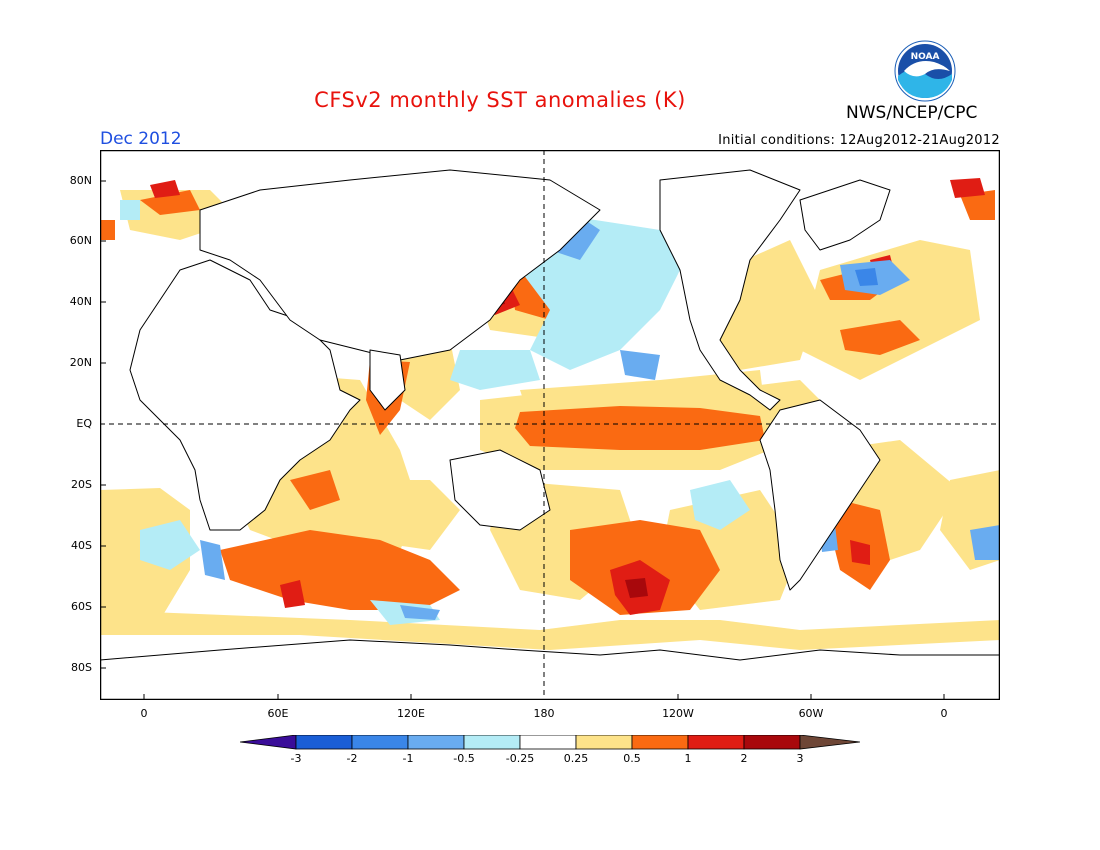 The width and height of the screenshot is (1100, 850). What do you see at coordinates (278, 713) in the screenshot?
I see `lon-label-60e: 60E` at bounding box center [278, 713].